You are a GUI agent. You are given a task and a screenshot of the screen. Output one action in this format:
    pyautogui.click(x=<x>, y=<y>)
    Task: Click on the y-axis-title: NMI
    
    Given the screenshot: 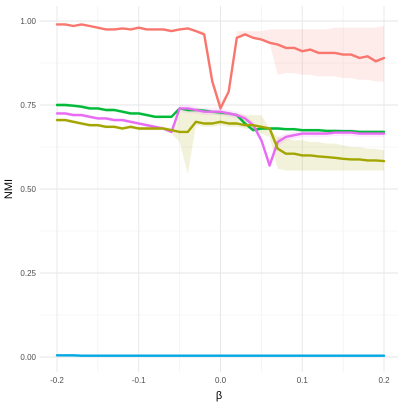 What is the action you would take?
    pyautogui.click(x=9, y=189)
    